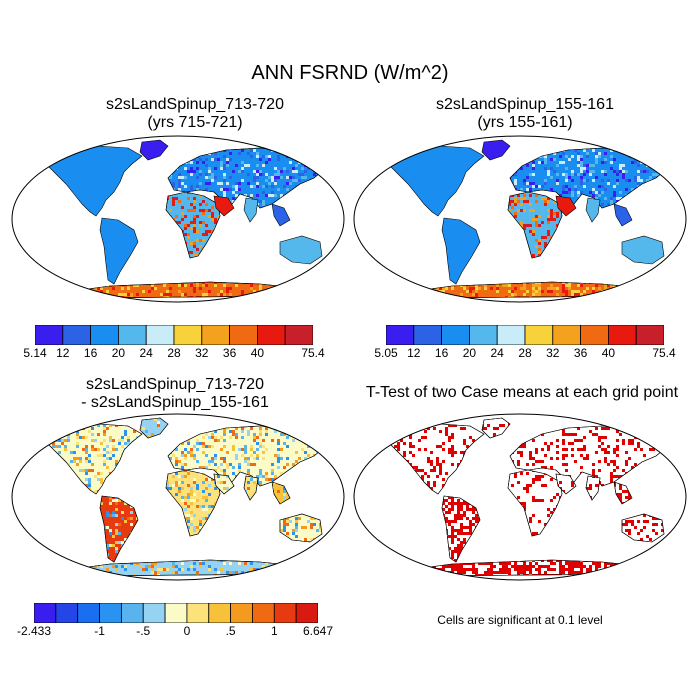 This screenshot has width=700, height=700. I want to click on colorbar-diff-labels: -2.433 -1 -.5 0 .5 1 6.647, so click(175, 632).